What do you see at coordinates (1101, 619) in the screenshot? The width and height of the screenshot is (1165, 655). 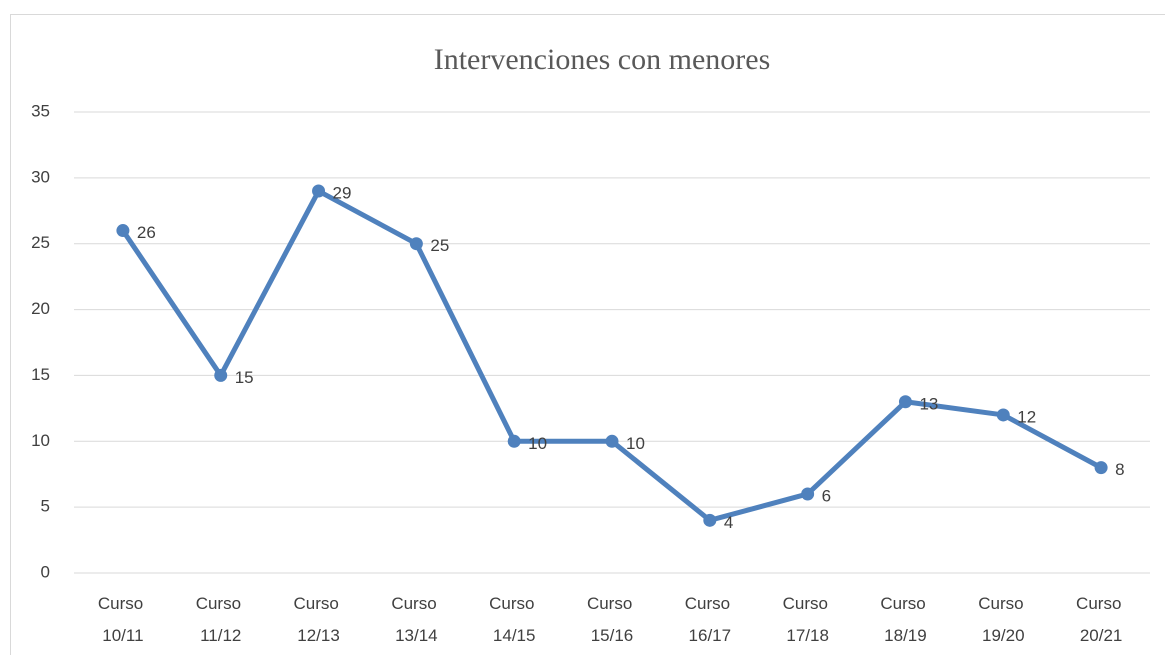 I see `x-tick-label: Curso 20/21` at bounding box center [1101, 619].